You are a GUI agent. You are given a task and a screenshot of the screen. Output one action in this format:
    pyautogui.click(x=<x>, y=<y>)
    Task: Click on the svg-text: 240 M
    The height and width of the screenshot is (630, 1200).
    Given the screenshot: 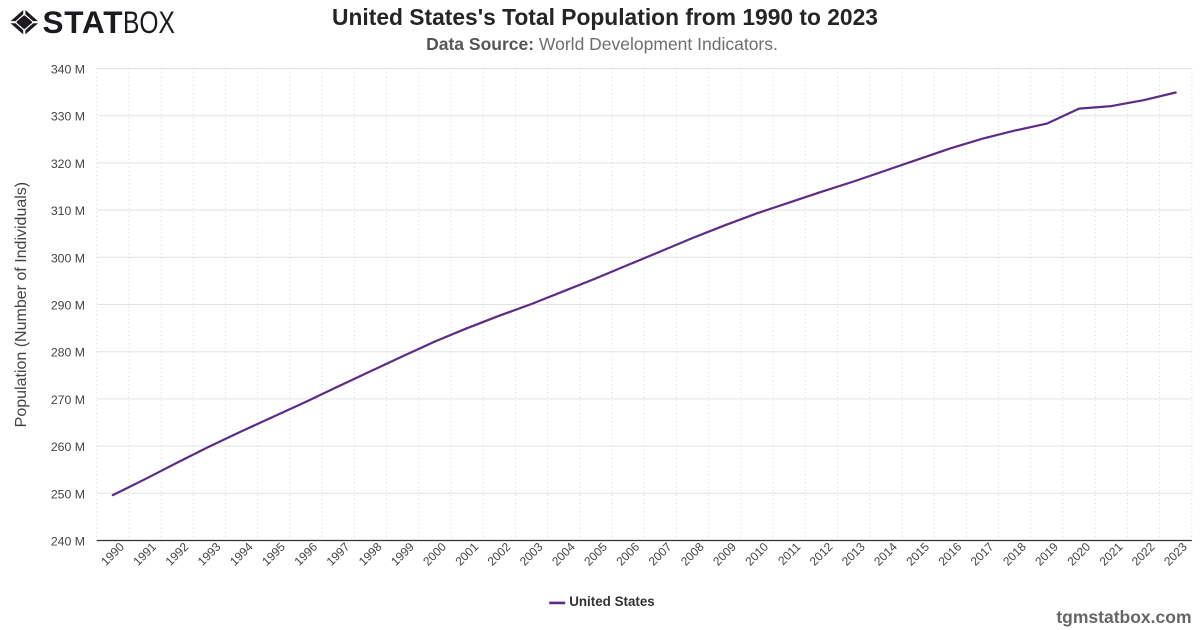 What is the action you would take?
    pyautogui.click(x=68, y=542)
    